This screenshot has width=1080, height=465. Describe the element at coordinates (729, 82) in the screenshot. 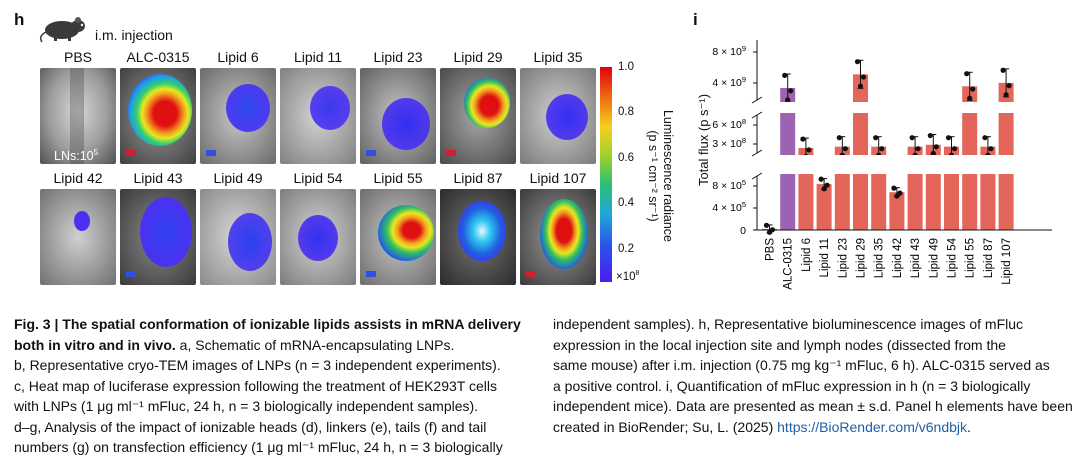

I see `y-tick-label: 4 × 10⁹` at that location.